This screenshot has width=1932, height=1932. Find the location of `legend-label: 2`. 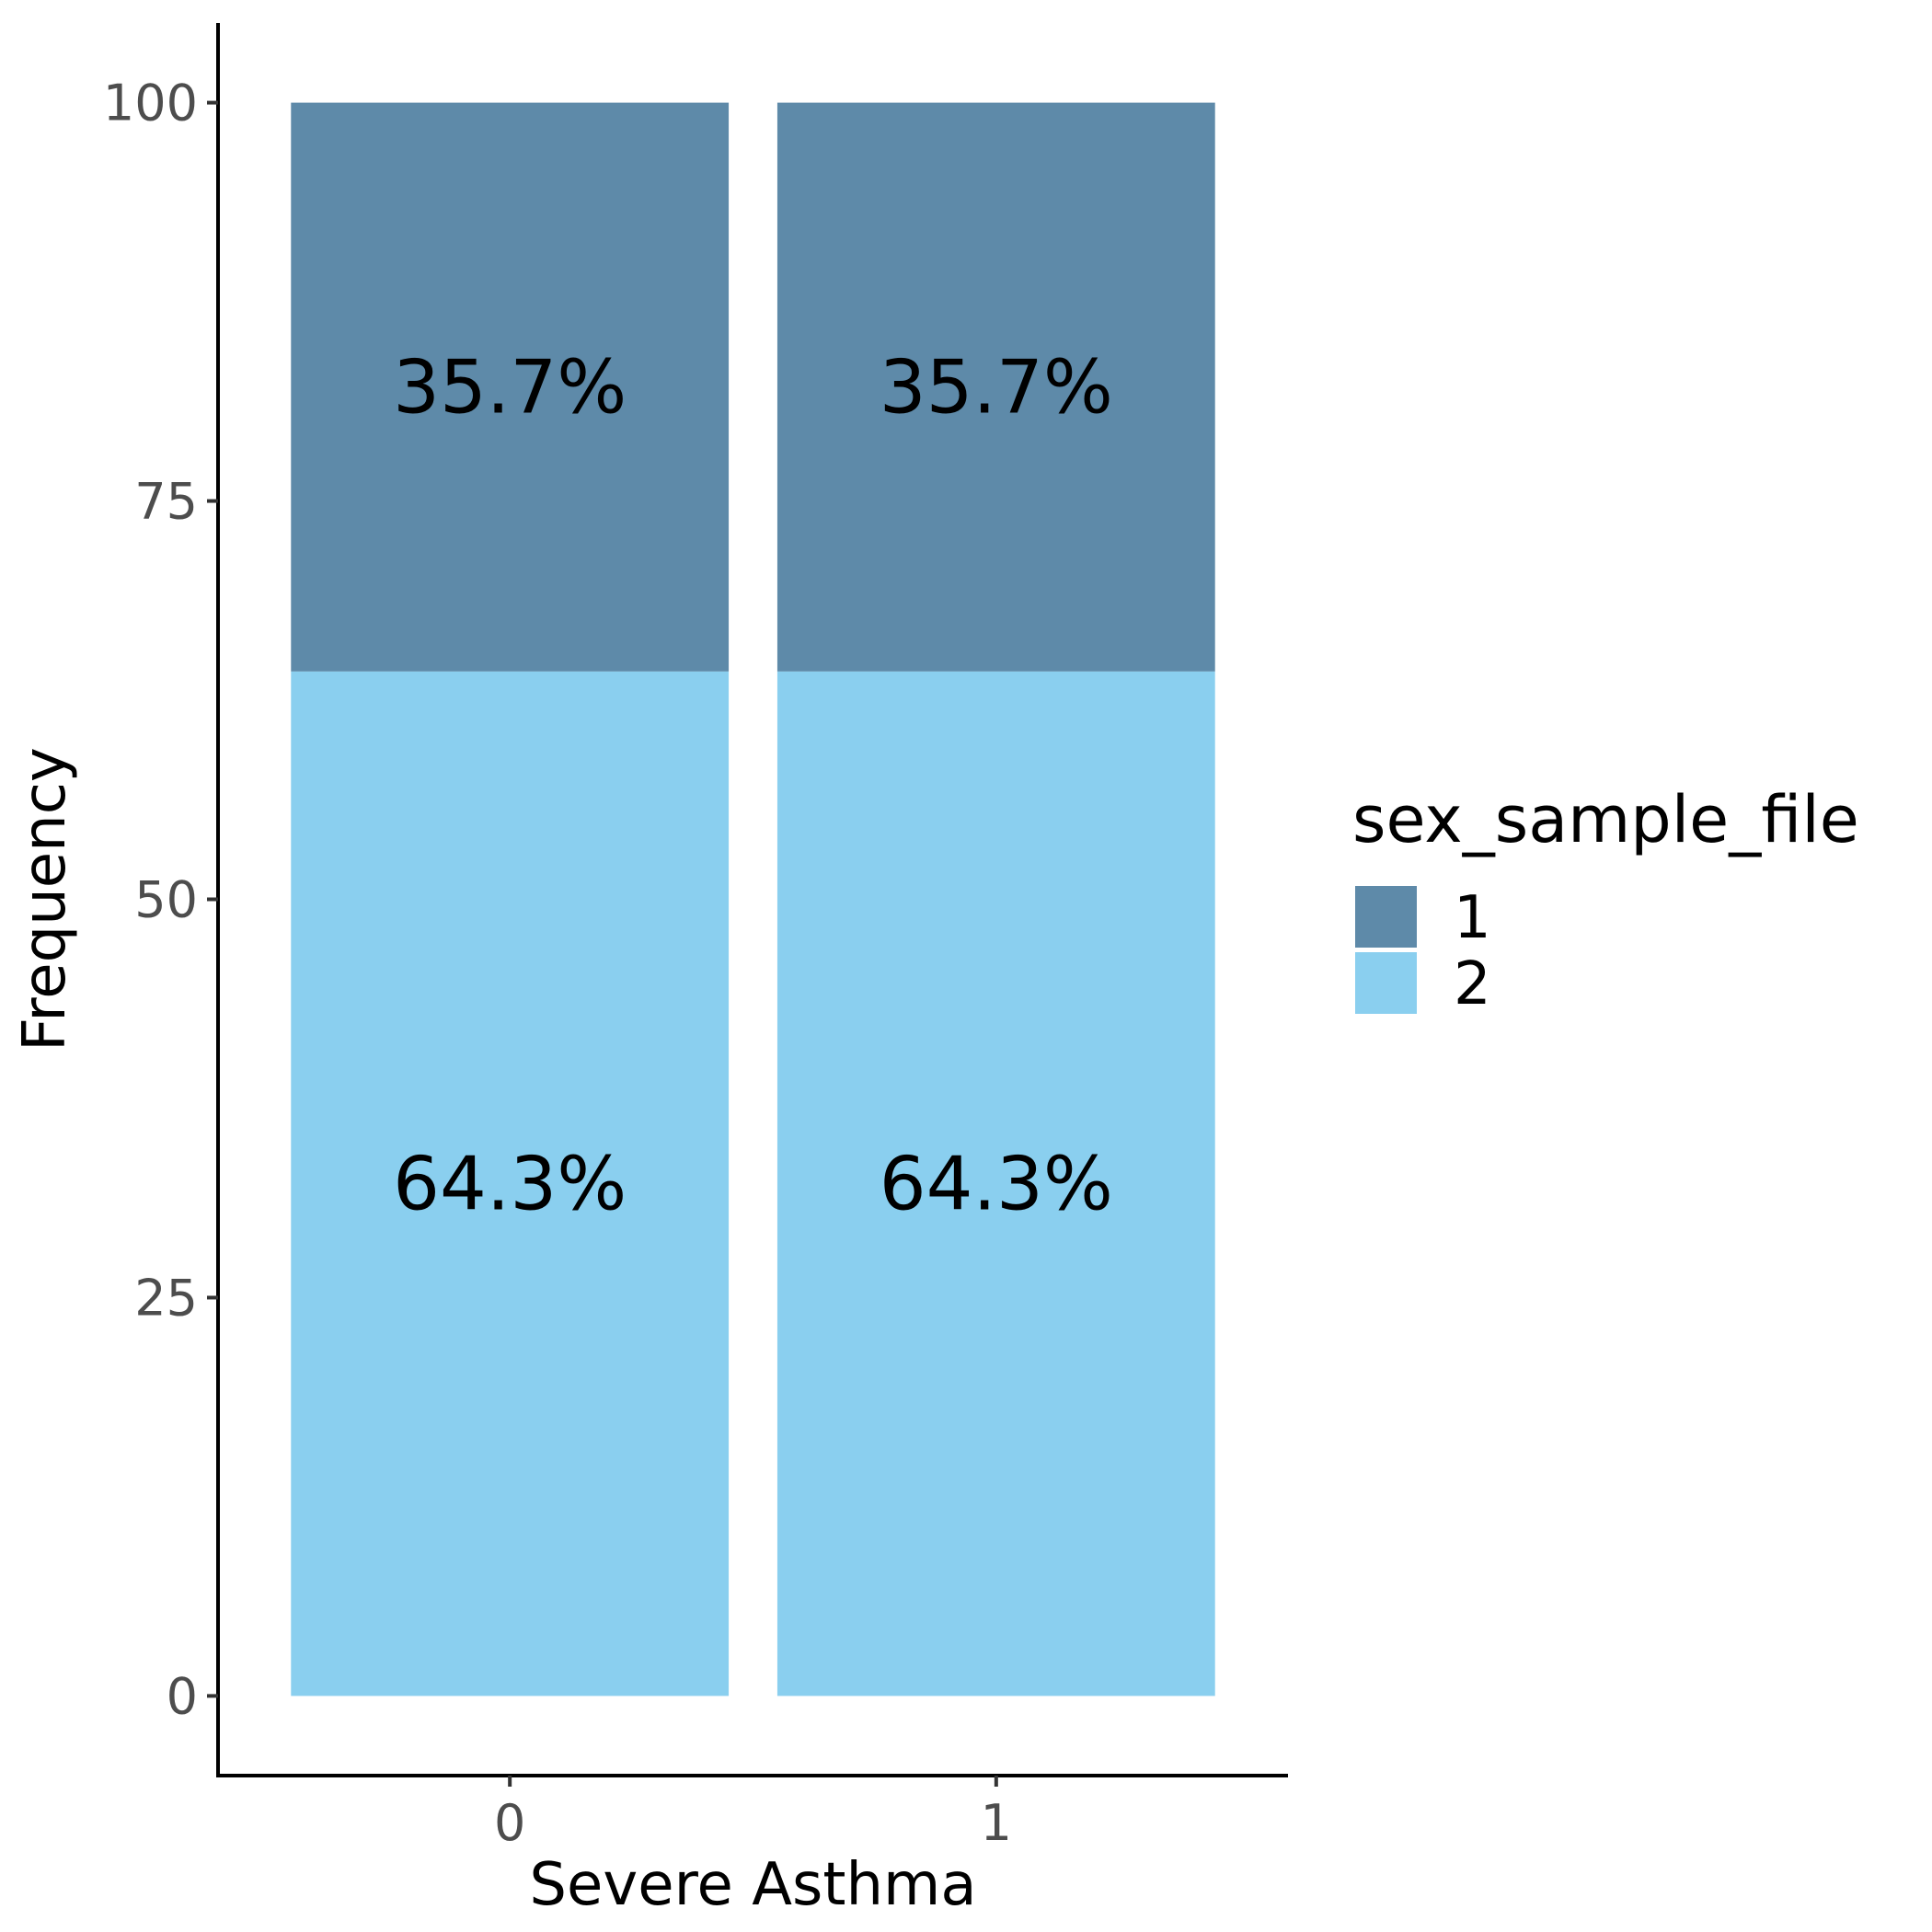

legend-label: 2 is located at coordinates (1472, 984).